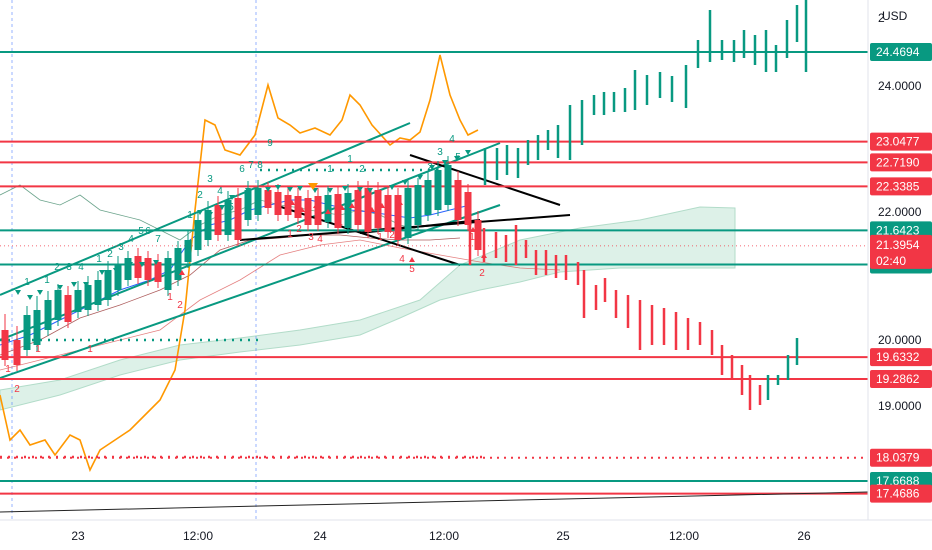 The height and width of the screenshot is (550, 932). What do you see at coordinates (881, 18) in the screenshot?
I see `y-tick-label: 2` at bounding box center [881, 18].